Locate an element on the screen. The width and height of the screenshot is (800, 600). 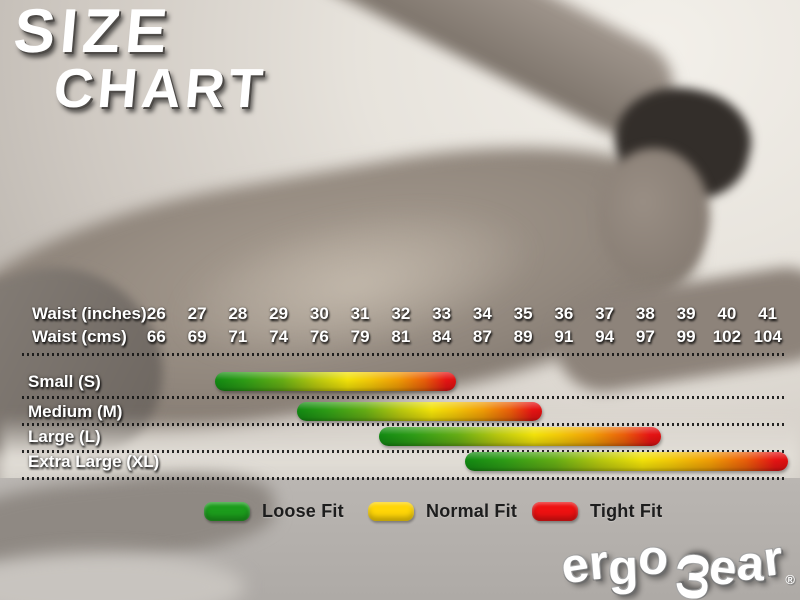
waist-inches-value: 39 is located at coordinates (686, 313).